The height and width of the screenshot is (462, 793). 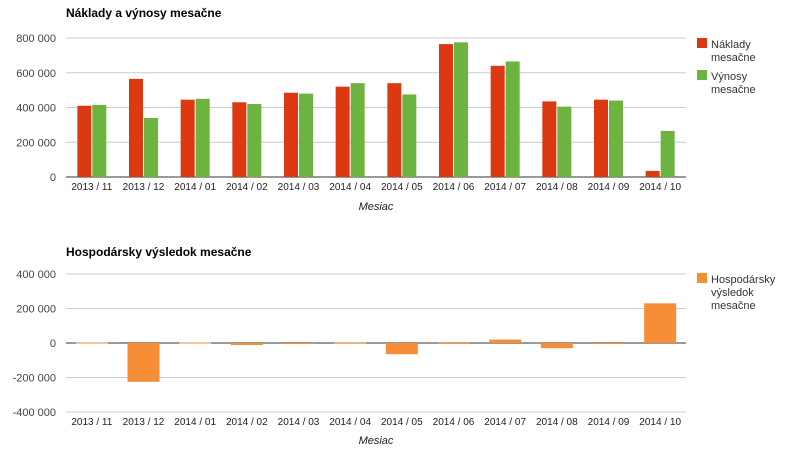 I want to click on y-tick-label: -400 000, so click(x=34, y=413).